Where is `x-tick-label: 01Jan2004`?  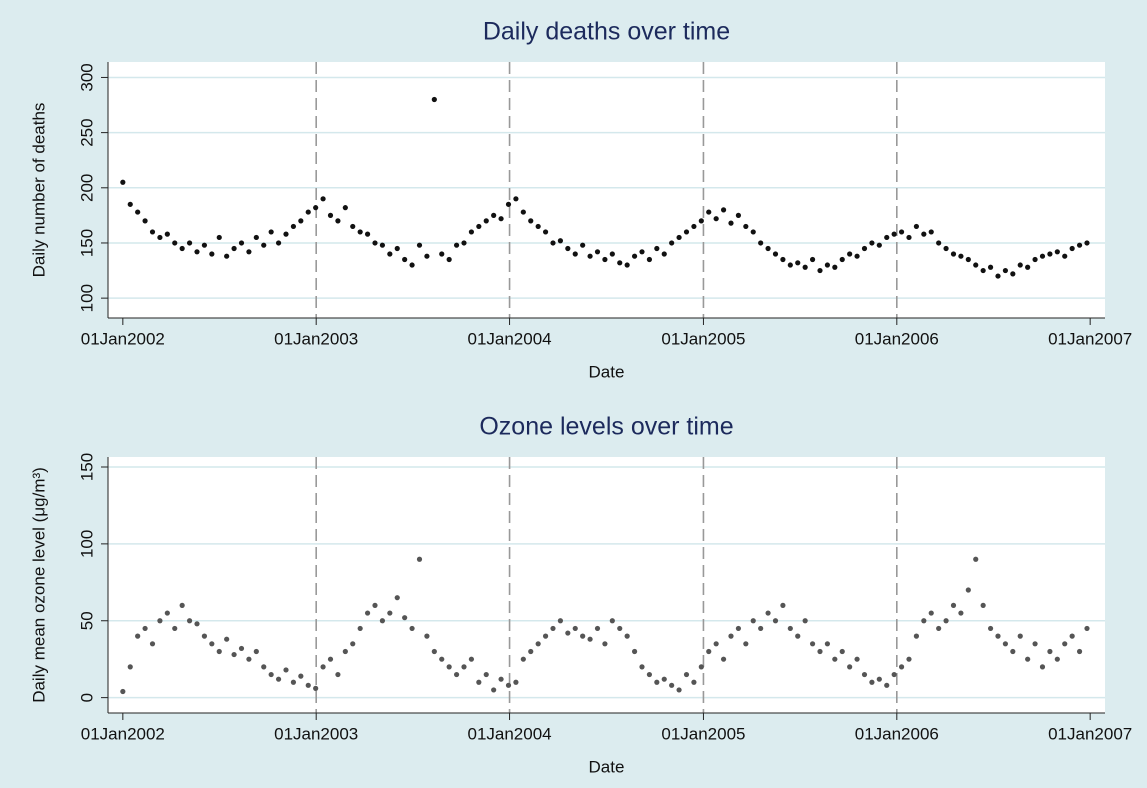 x-tick-label: 01Jan2004 is located at coordinates (509, 733).